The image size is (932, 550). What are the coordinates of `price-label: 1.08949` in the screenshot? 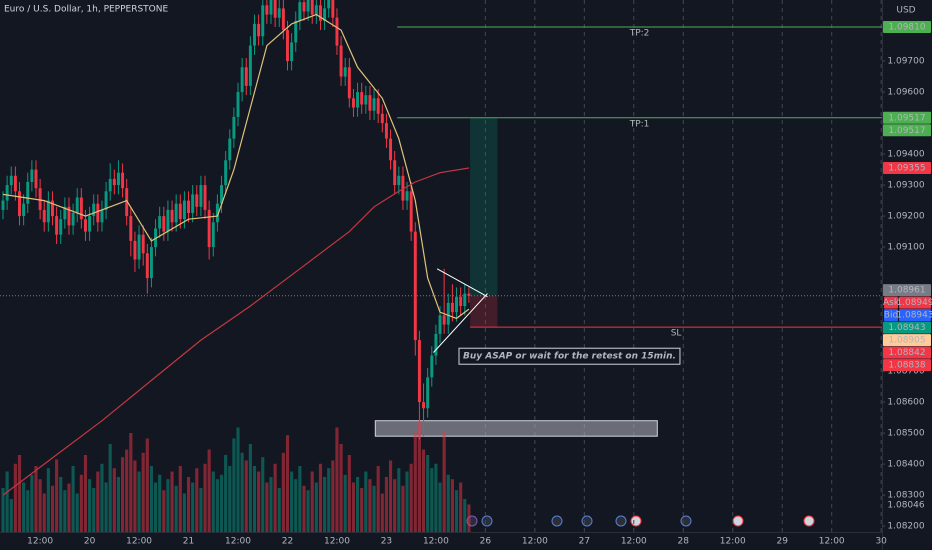 It's located at (914, 303).